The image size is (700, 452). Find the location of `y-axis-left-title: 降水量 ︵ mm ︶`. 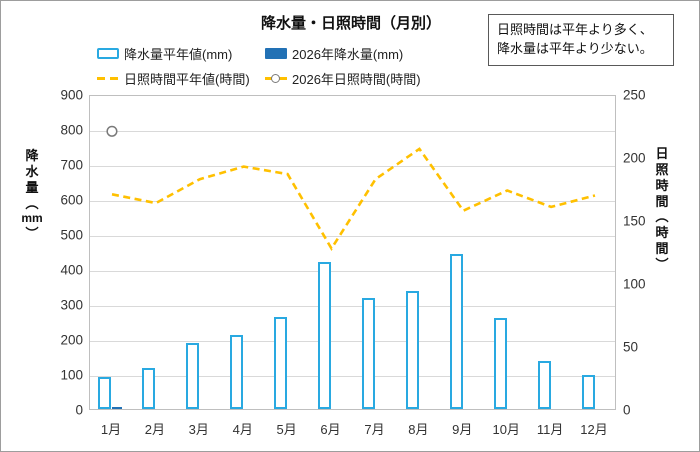

y-axis-left-title: 降水量 ︵ mm ︶ is located at coordinates (32, 195).